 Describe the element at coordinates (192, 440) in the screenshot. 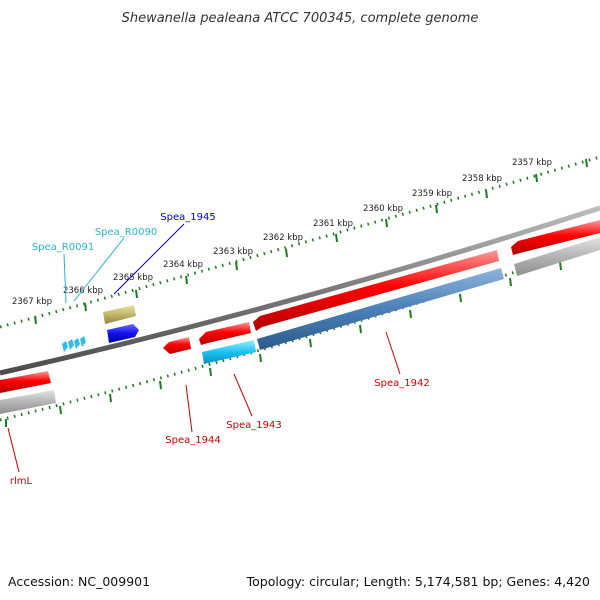

I see `gene-label-spea-1944: Spea_1944` at that location.